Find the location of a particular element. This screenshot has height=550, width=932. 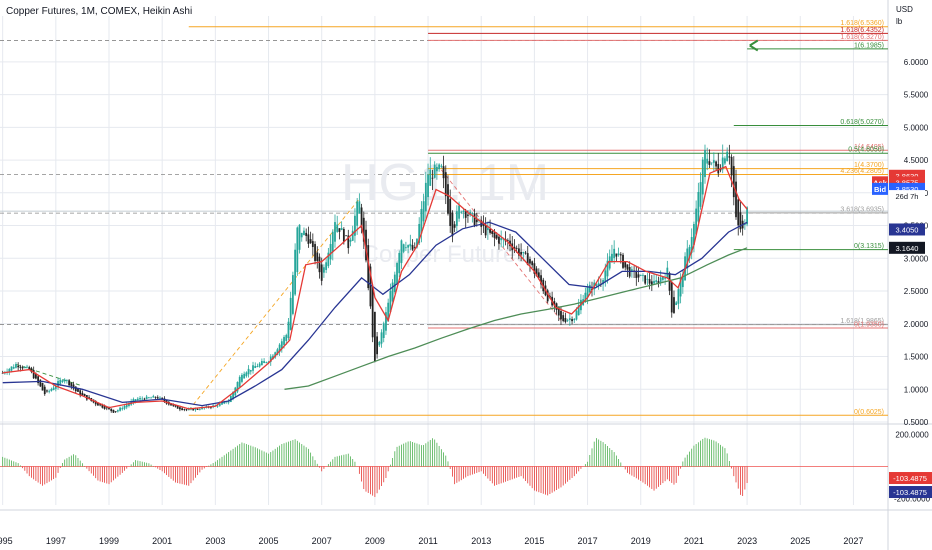

x-axis-tick-label: 2001 is located at coordinates (162, 541).